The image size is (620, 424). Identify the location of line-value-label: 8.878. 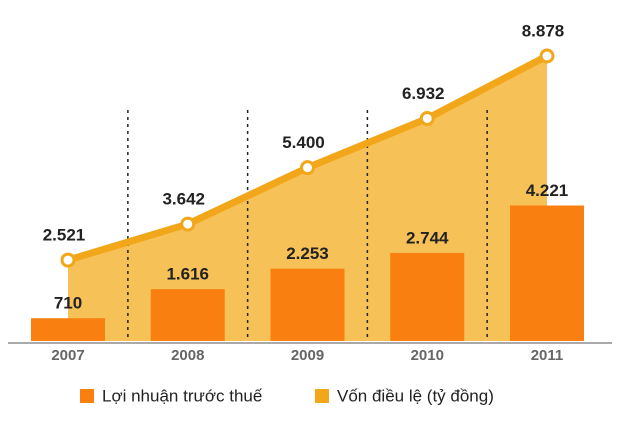
(543, 30).